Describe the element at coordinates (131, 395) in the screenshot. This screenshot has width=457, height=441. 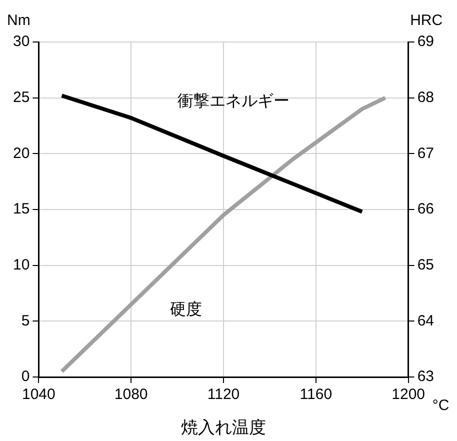
I see `x-tick-label: 1080` at that location.